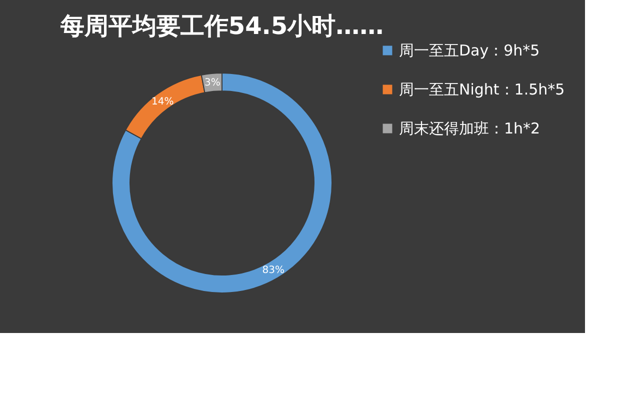 Image resolution: width=640 pixels, height=400 pixels. Describe the element at coordinates (273, 270) in the screenshot. I see `data-label: 83%` at that location.